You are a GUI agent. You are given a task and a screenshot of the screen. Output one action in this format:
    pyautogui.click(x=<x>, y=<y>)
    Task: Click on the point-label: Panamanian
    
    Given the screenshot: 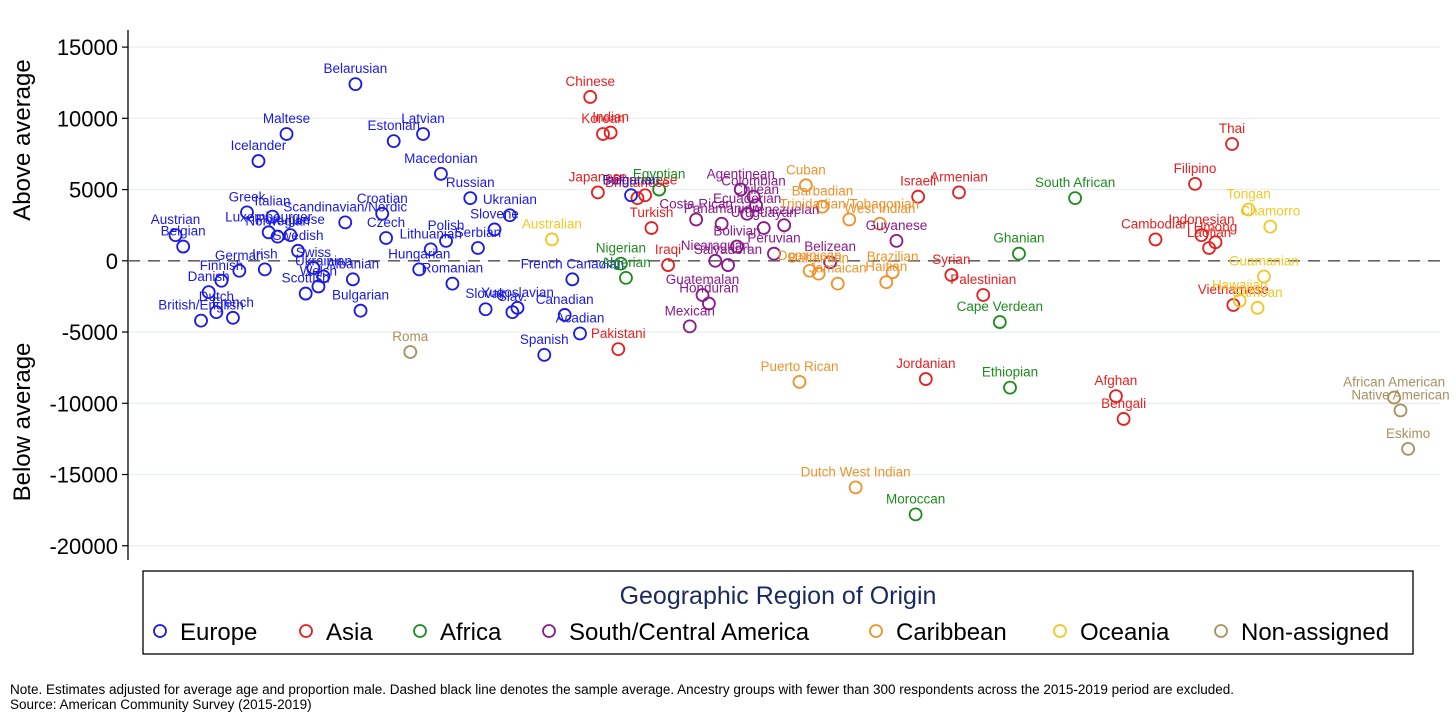 What is the action you would take?
    pyautogui.click(x=722, y=208)
    